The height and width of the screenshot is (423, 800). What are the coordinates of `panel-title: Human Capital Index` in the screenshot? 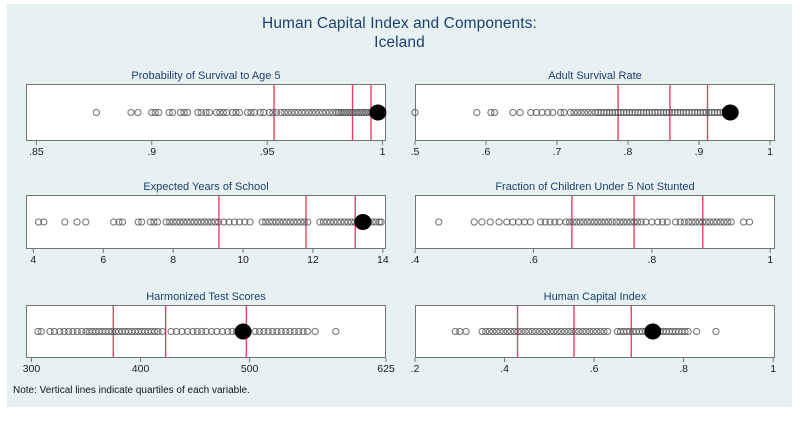 It's located at (595, 297).